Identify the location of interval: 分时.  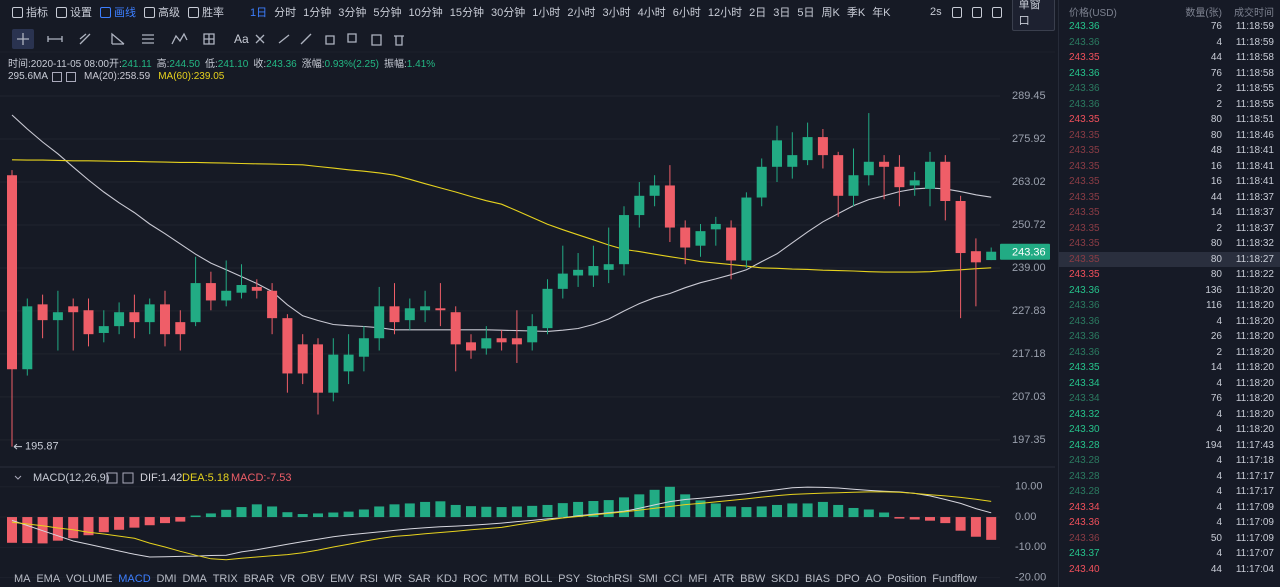
(285, 13).